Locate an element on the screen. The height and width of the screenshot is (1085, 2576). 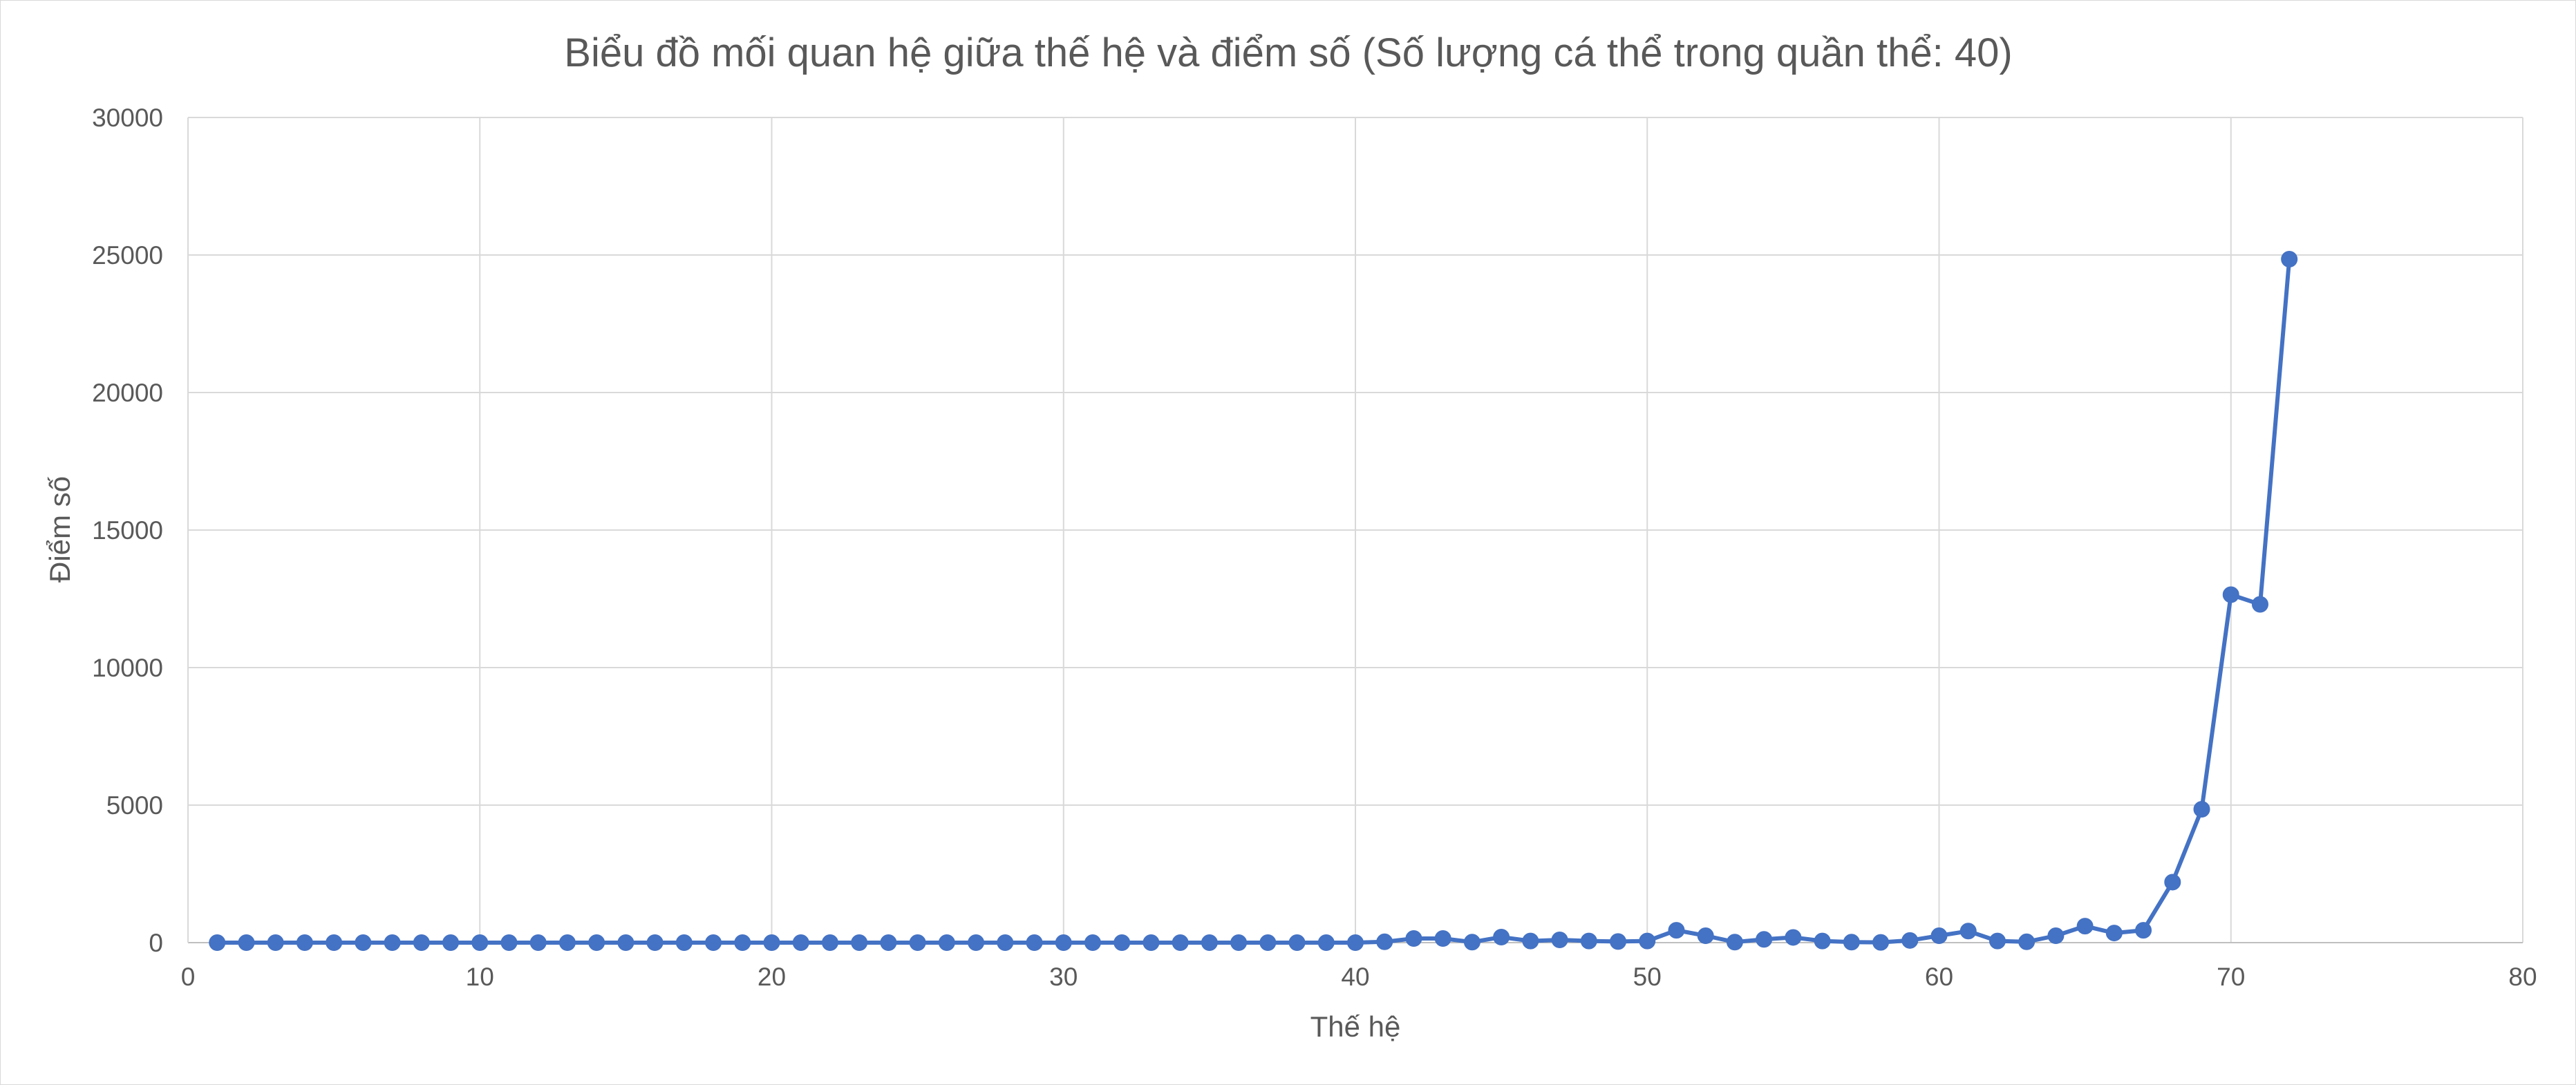
y-tick-label: 15000 is located at coordinates (127, 530).